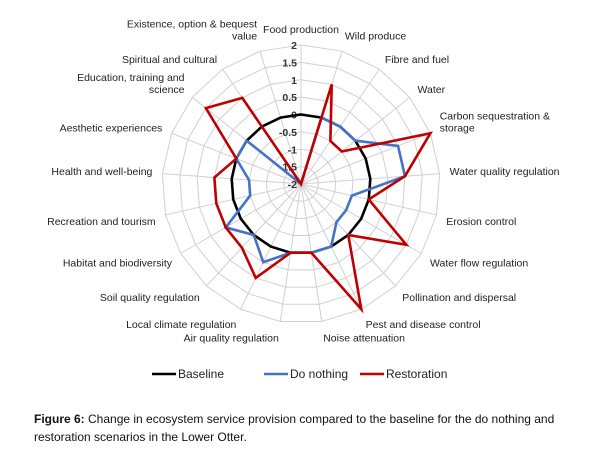  What do you see at coordinates (292, 150) in the screenshot?
I see `tick-label: -1` at bounding box center [292, 150].